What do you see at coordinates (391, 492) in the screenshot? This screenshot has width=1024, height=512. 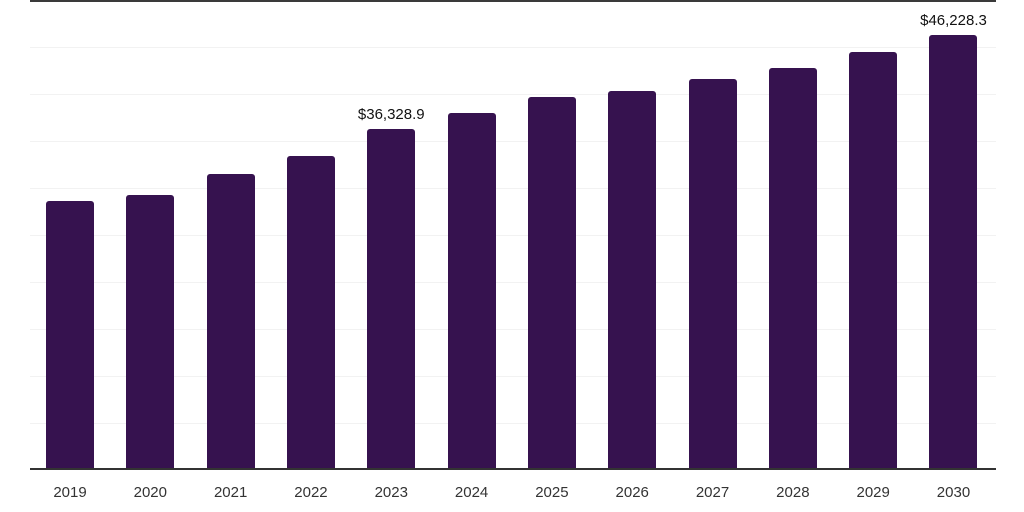 I see `x-tick-label-2023: 2023` at bounding box center [391, 492].